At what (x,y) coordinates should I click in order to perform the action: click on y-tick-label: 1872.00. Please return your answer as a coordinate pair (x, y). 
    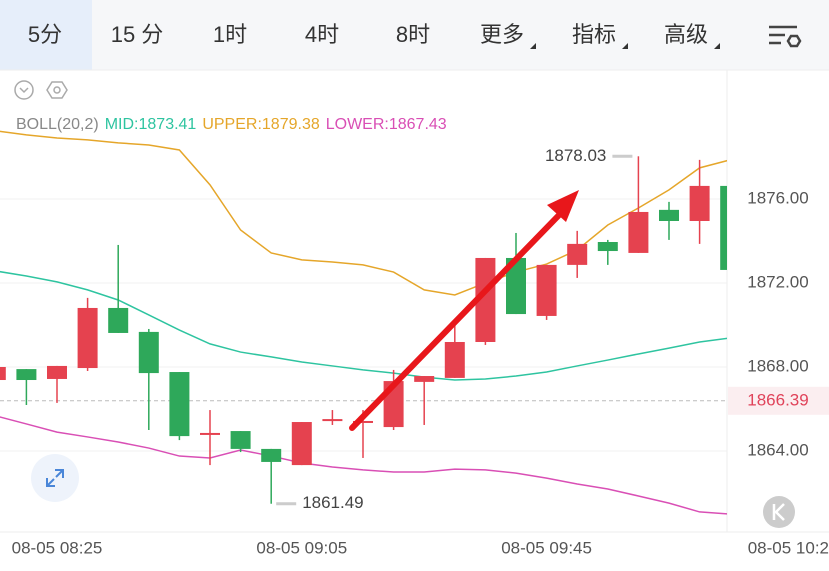
    Looking at the image, I should click on (777, 281).